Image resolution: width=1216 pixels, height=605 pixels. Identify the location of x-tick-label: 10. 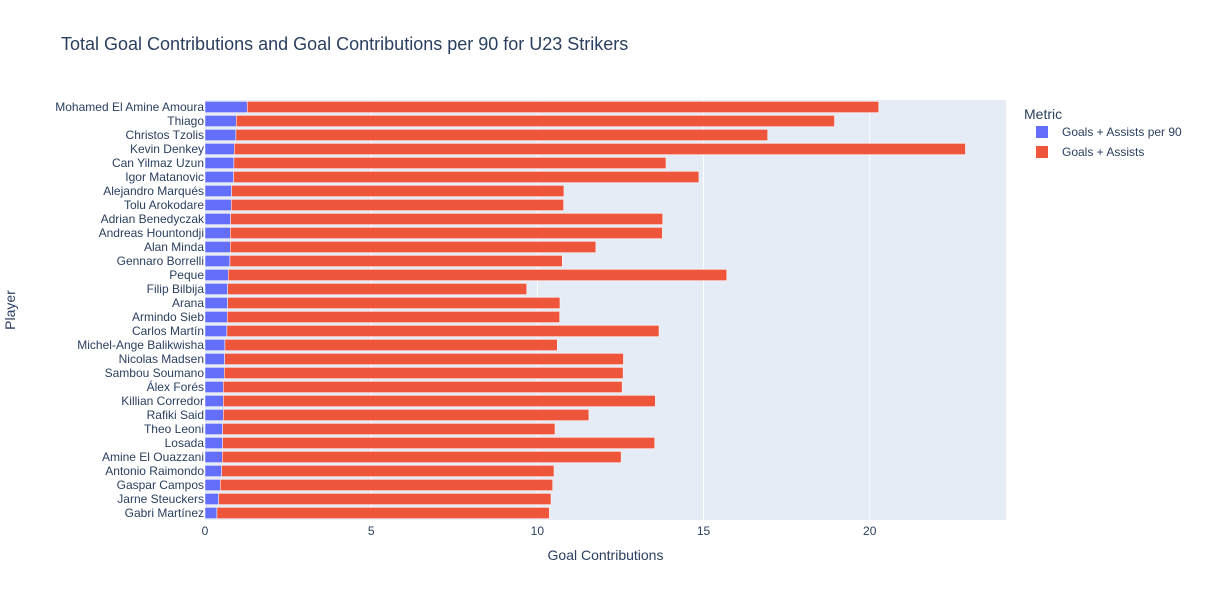
(538, 531).